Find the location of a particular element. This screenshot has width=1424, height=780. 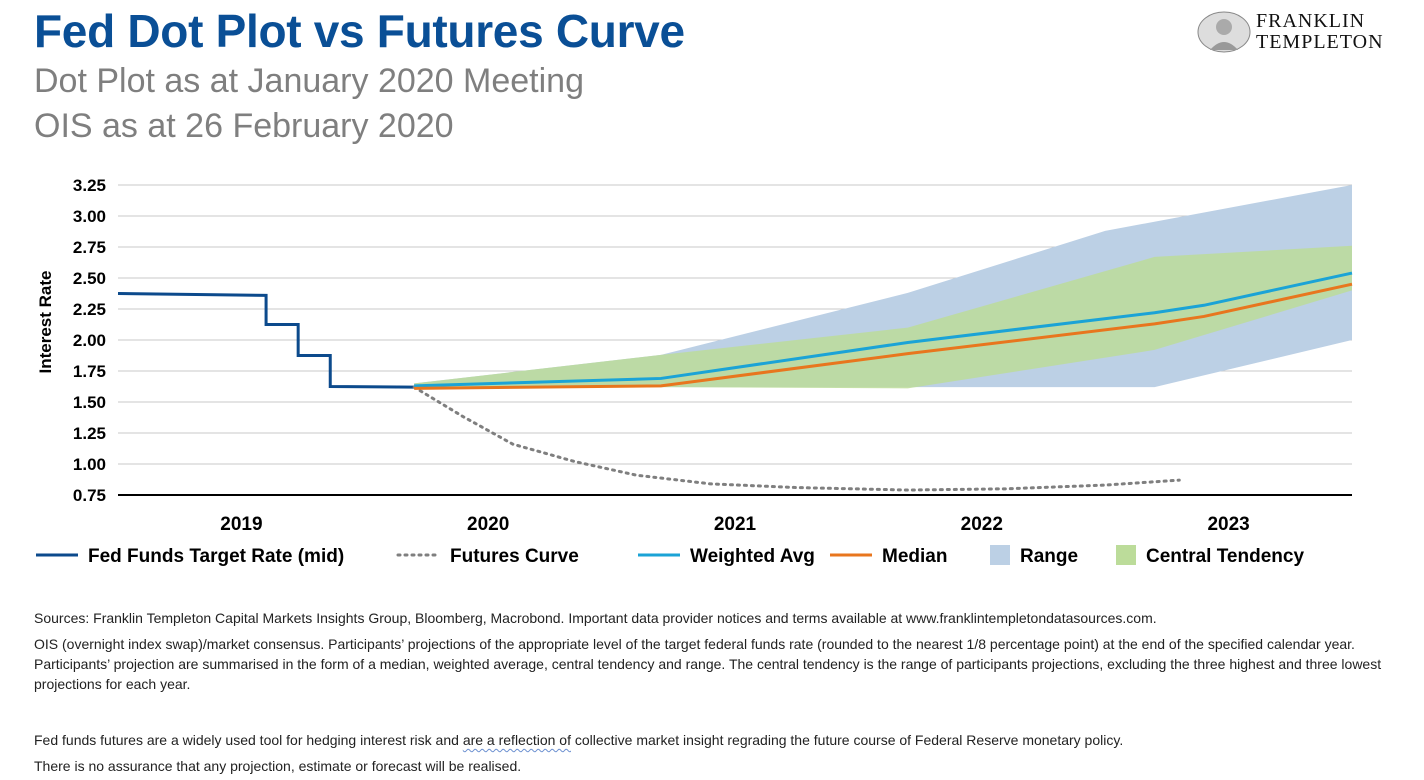

y-tick-label: 3.25 is located at coordinates (89, 185).